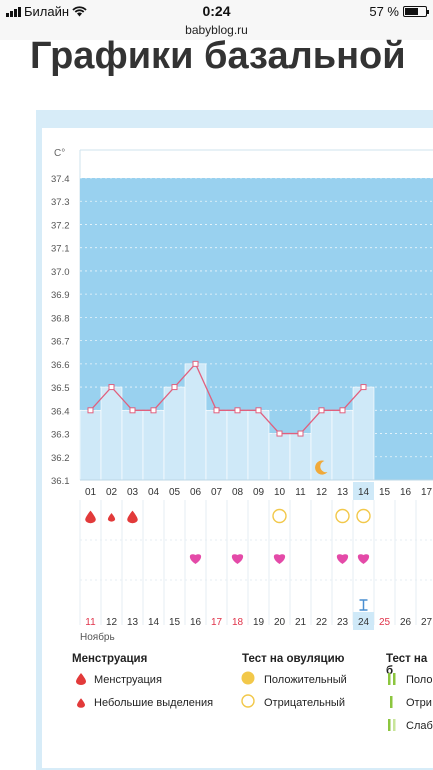 The height and width of the screenshot is (770, 433). What do you see at coordinates (392, 679) in the screenshot?
I see `test-two-lines-icon` at bounding box center [392, 679].